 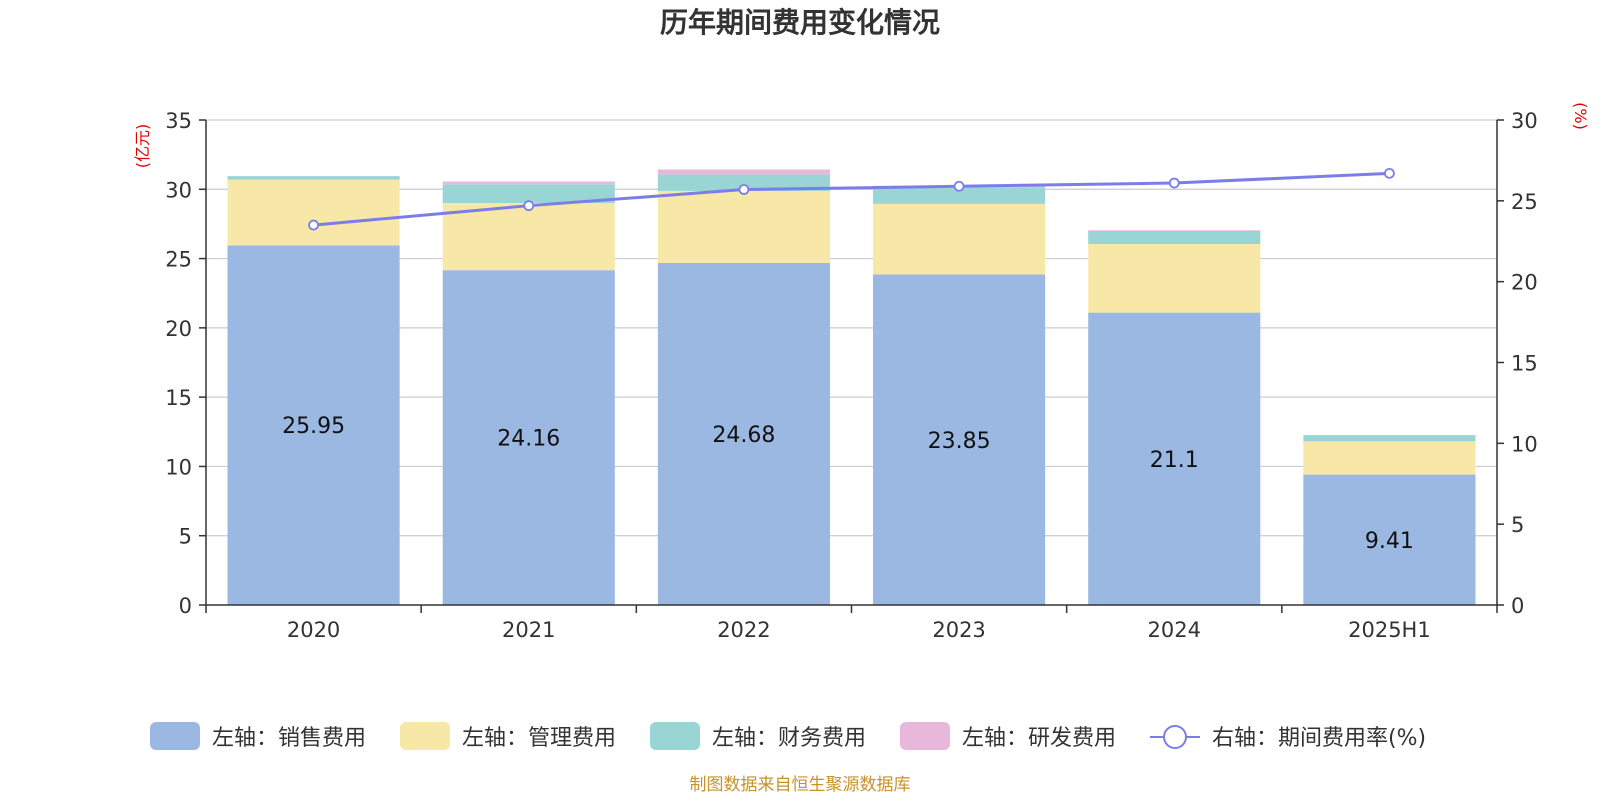 What do you see at coordinates (539, 738) in the screenshot?
I see `legend-label: 左轴：管理费用` at bounding box center [539, 738].